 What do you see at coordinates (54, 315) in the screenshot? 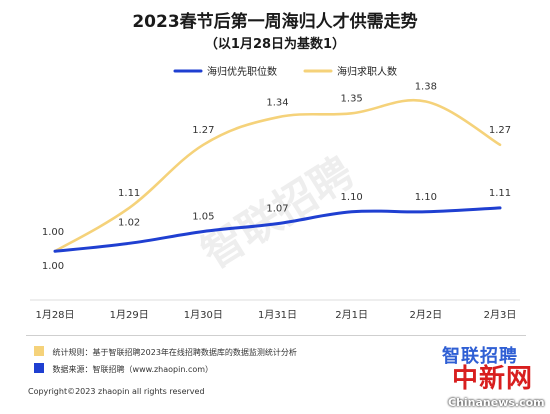
I see `x-tick-0: 1月28日` at bounding box center [54, 315].